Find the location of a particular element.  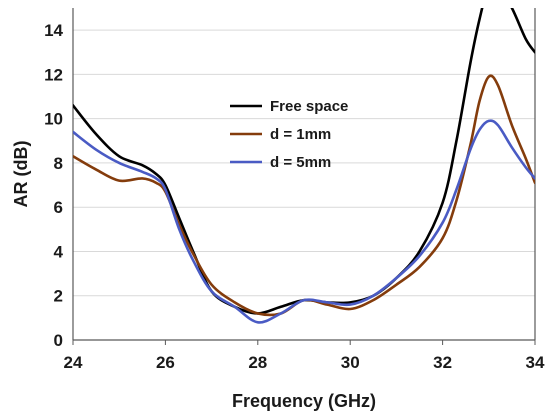

x-tick-label: 34 is located at coordinates (535, 362).